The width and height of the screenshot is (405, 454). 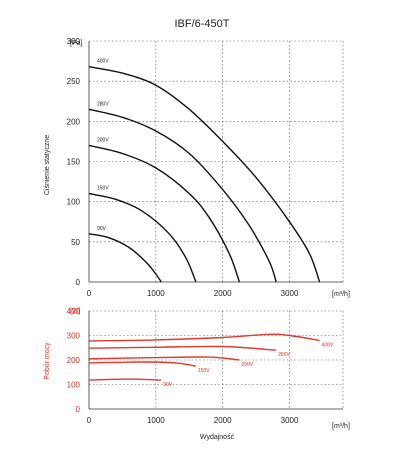 I want to click on power-y-tick-label: 400, so click(x=74, y=311).